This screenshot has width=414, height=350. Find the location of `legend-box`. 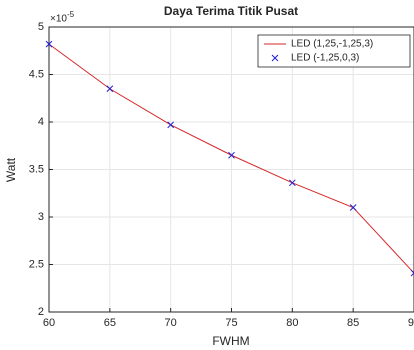

legend-box is located at coordinates (334, 51).